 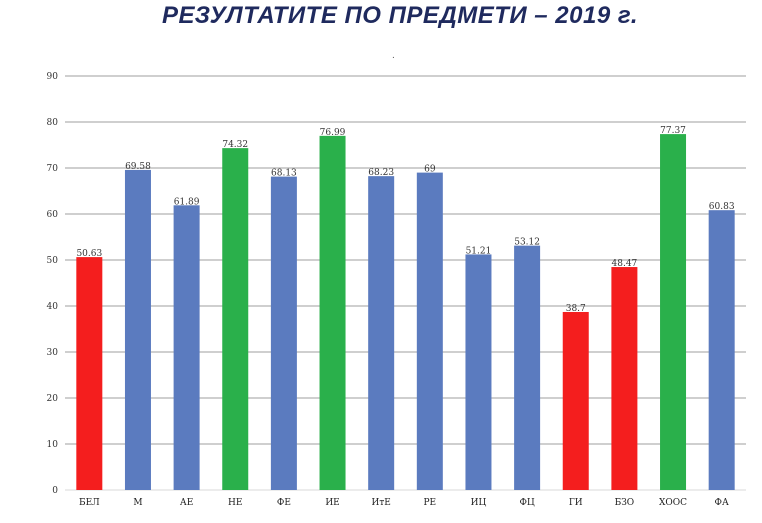 I want to click on x-category-label: РЕ, so click(x=430, y=503).